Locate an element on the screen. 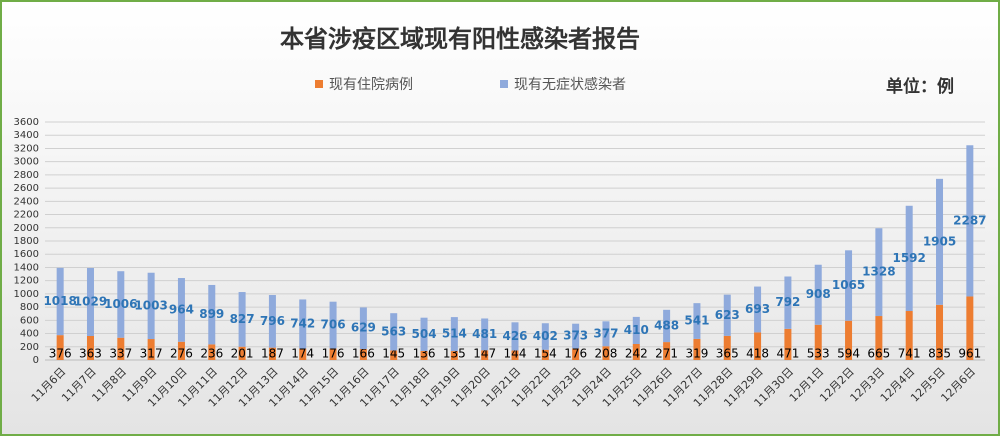 This screenshot has width=1000, height=436. legend: 现有住院病例 现有无症状感染者 is located at coordinates (470, 84).